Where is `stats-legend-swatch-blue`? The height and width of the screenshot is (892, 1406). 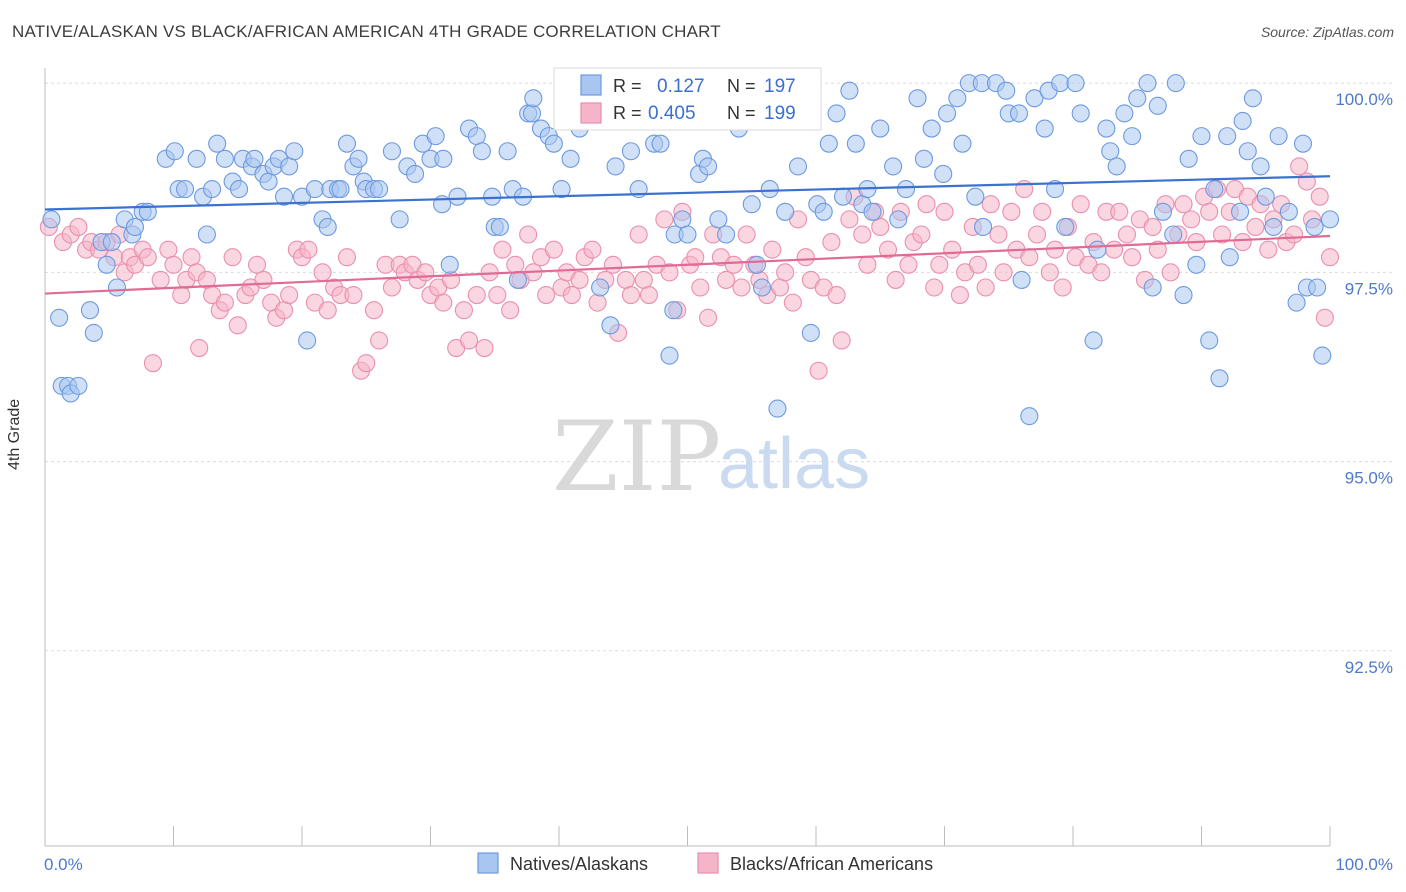
stats-legend-swatch-blue is located at coordinates (591, 85).